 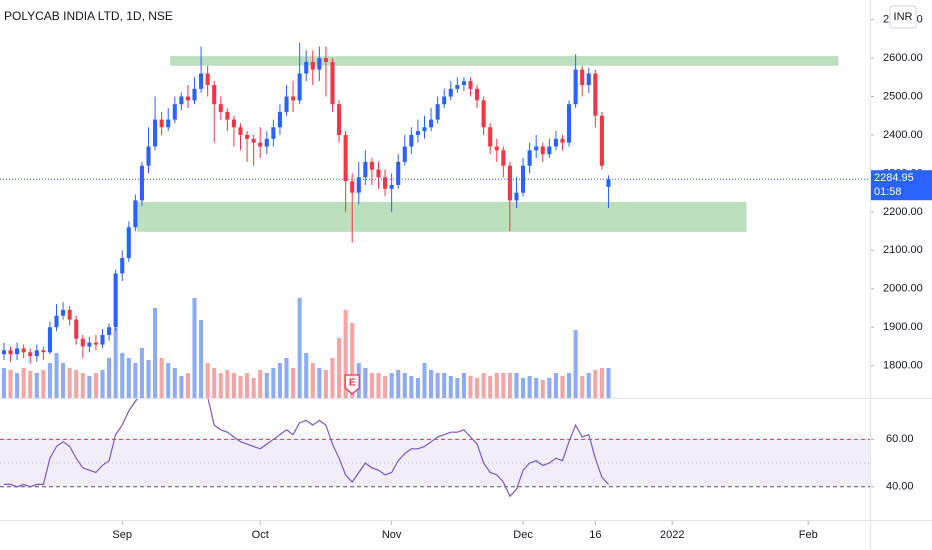 What do you see at coordinates (808, 535) in the screenshot?
I see `x-tick-label: Feb` at bounding box center [808, 535].